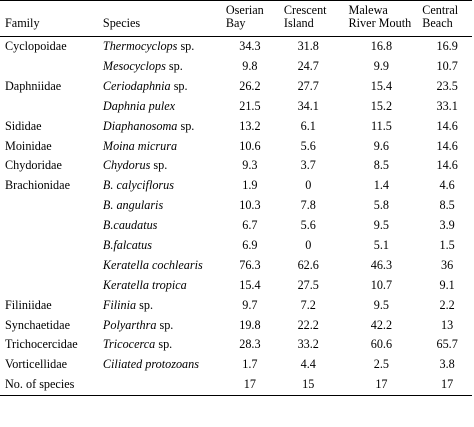  I want to click on species-cell: Polyarthra sp., so click(163, 325).